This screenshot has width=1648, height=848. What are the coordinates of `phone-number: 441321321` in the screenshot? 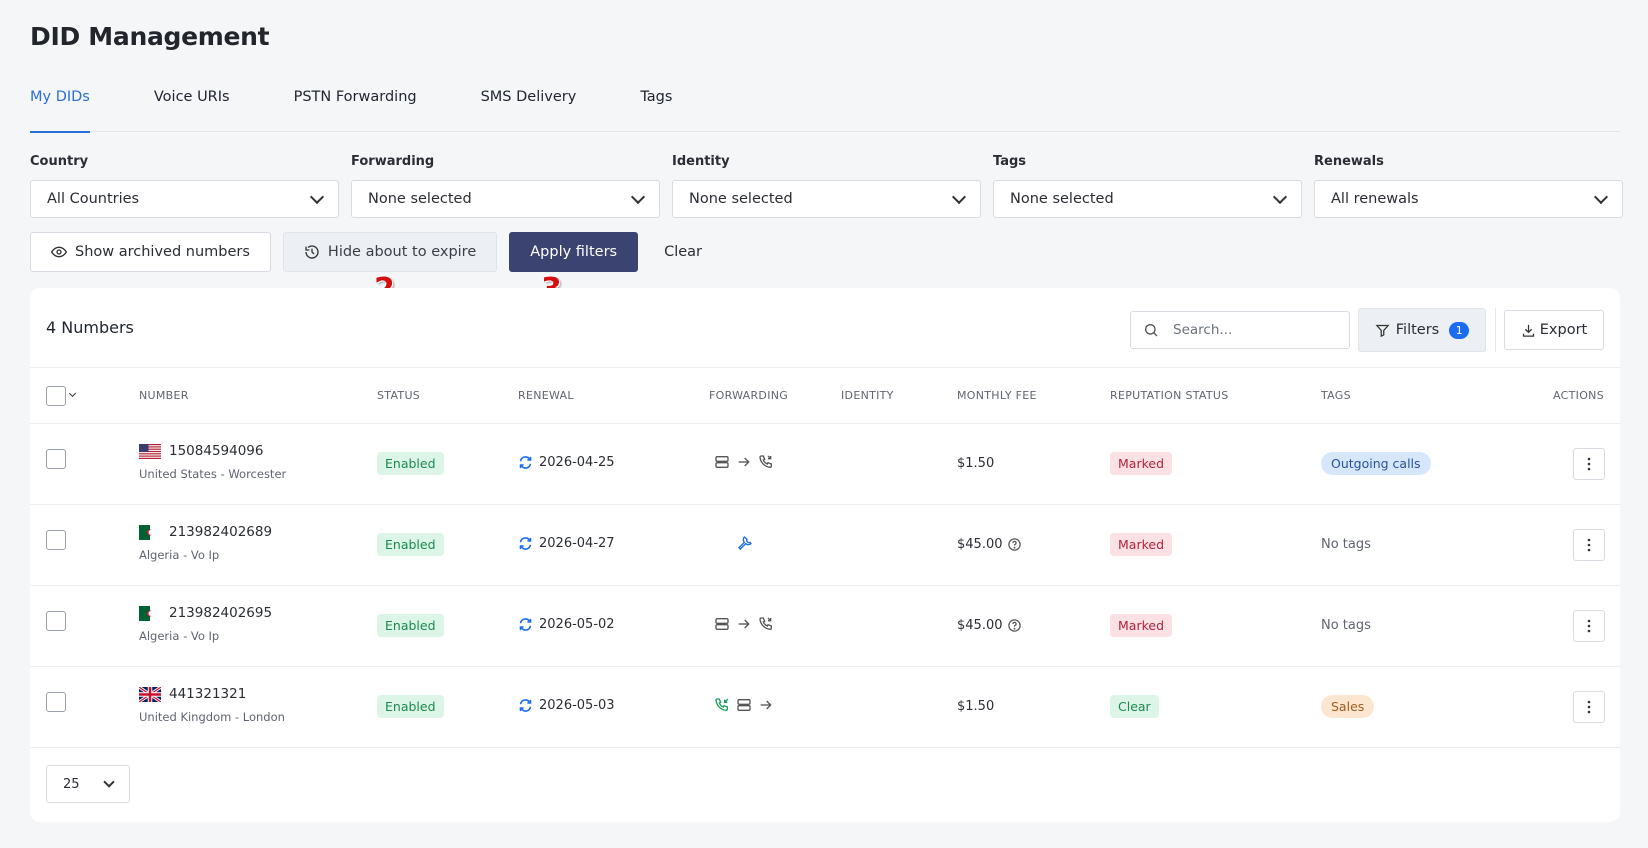 It's located at (208, 694).